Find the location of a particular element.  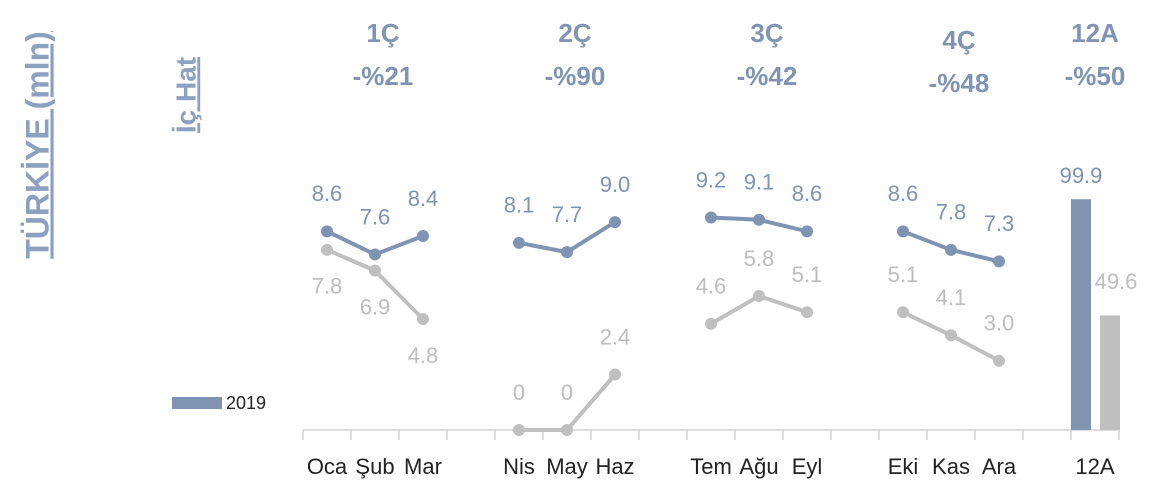

x-tick-label: Mar is located at coordinates (423, 466).